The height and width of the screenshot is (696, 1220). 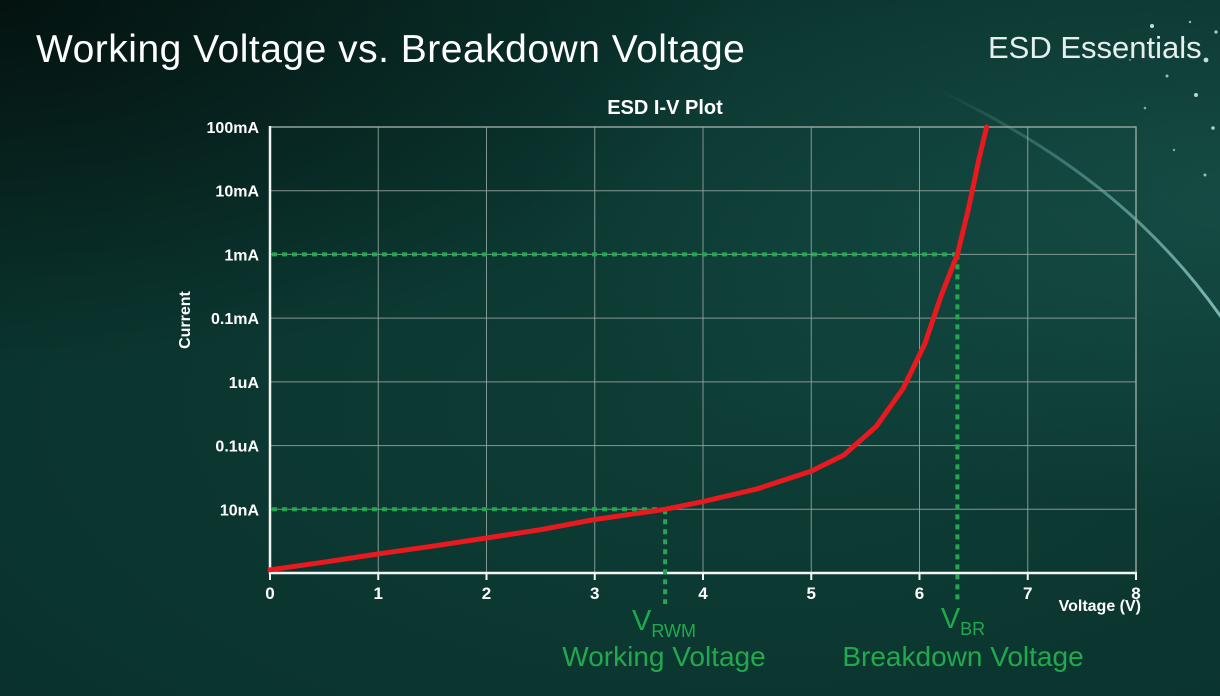 What do you see at coordinates (950, 619) in the screenshot?
I see `vbr-symbol: V` at bounding box center [950, 619].